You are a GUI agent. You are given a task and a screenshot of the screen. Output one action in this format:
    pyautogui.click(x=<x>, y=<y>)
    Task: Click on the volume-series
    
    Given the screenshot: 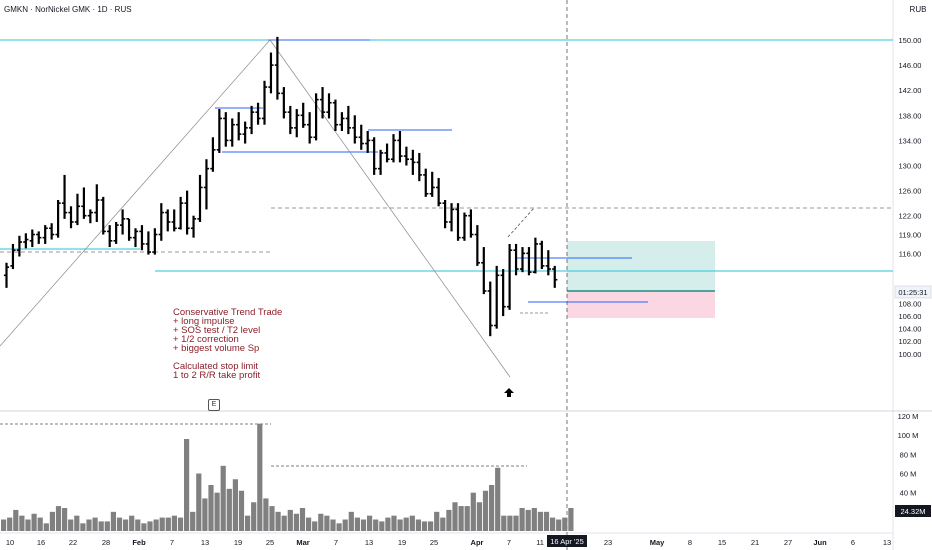 What is the action you would take?
    pyautogui.click(x=287, y=477)
    